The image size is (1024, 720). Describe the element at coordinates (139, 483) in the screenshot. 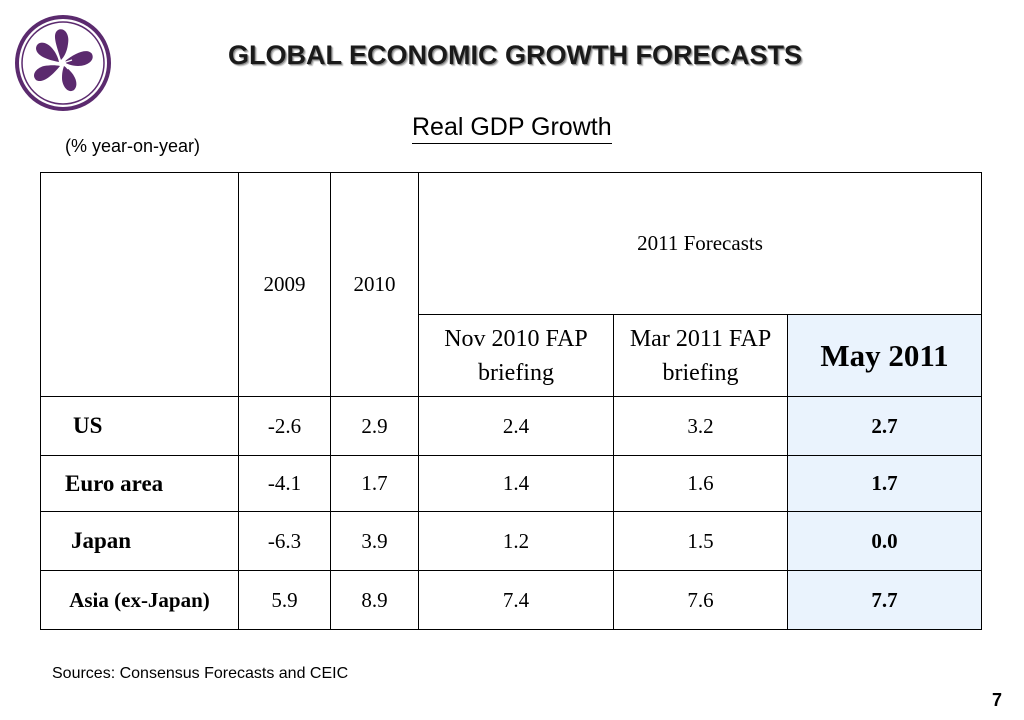

I see `row-label-euro-area: Euro area` at that location.